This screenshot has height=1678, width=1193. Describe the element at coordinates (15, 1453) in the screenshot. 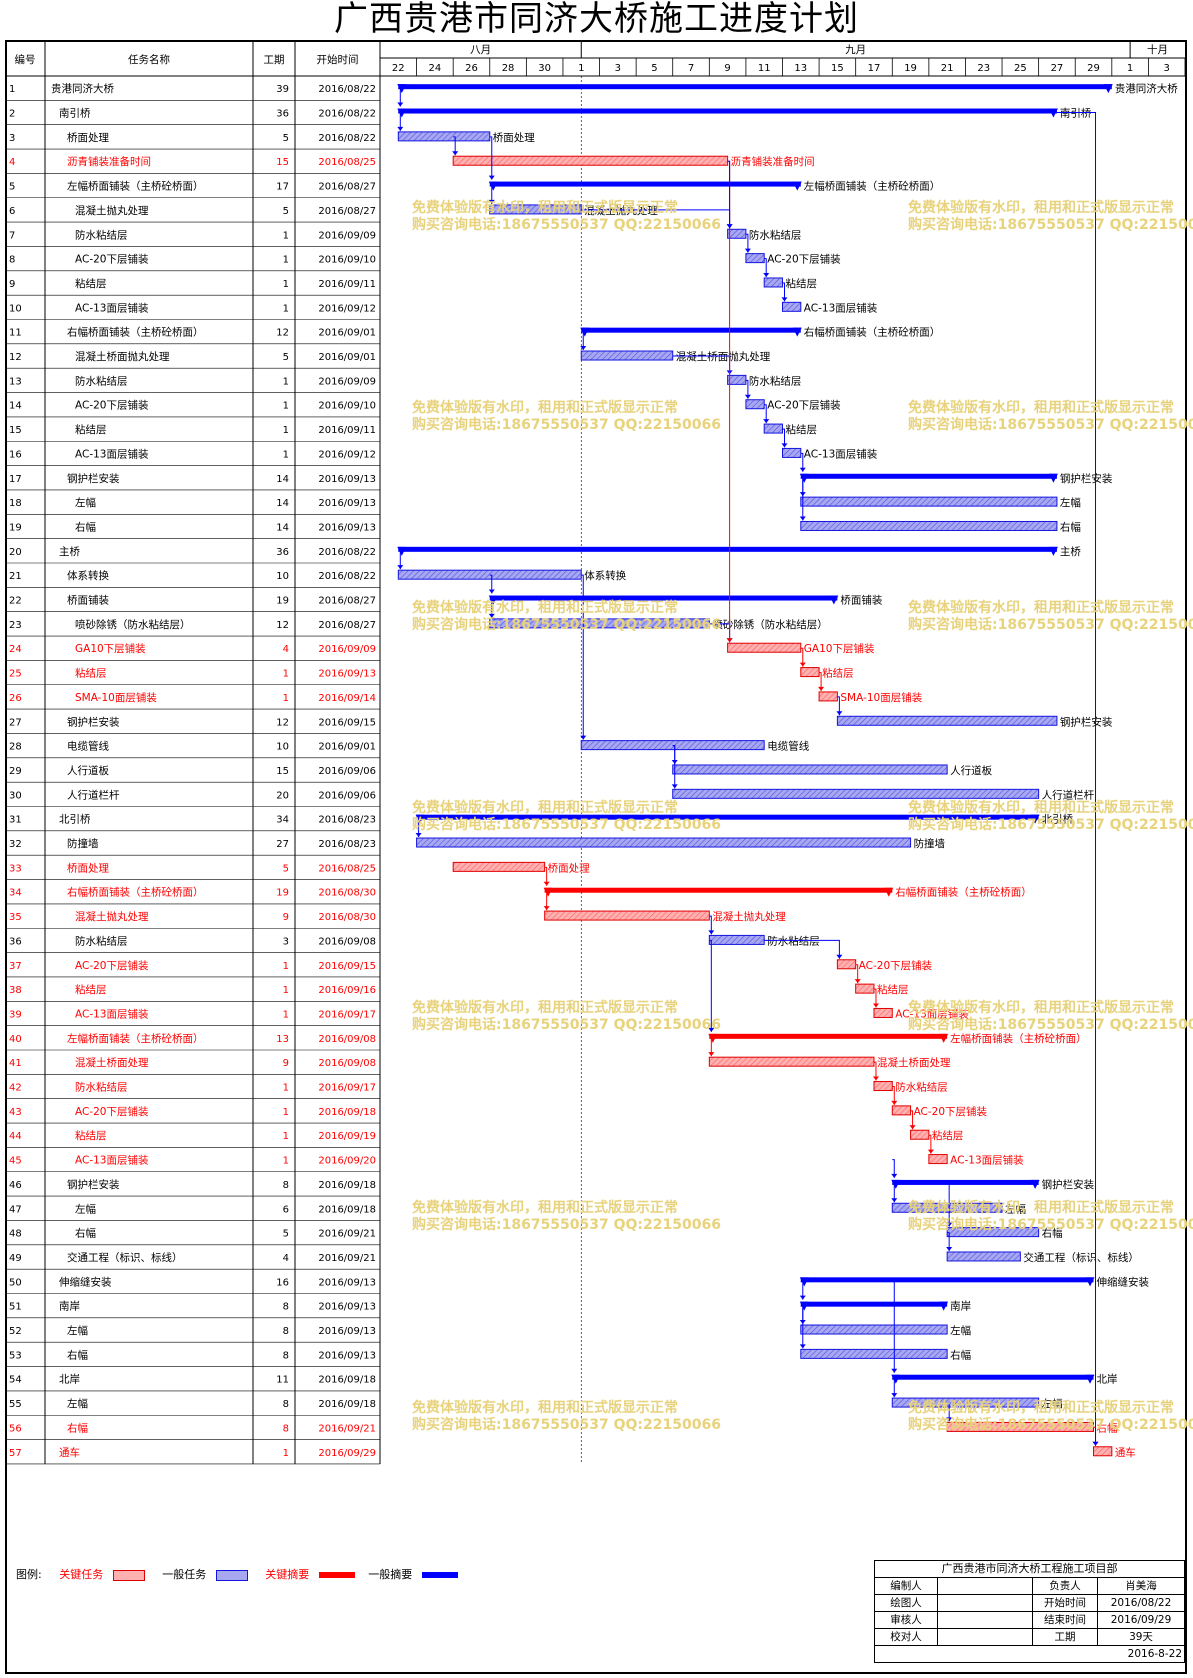

I see `task-id: 57` at that location.